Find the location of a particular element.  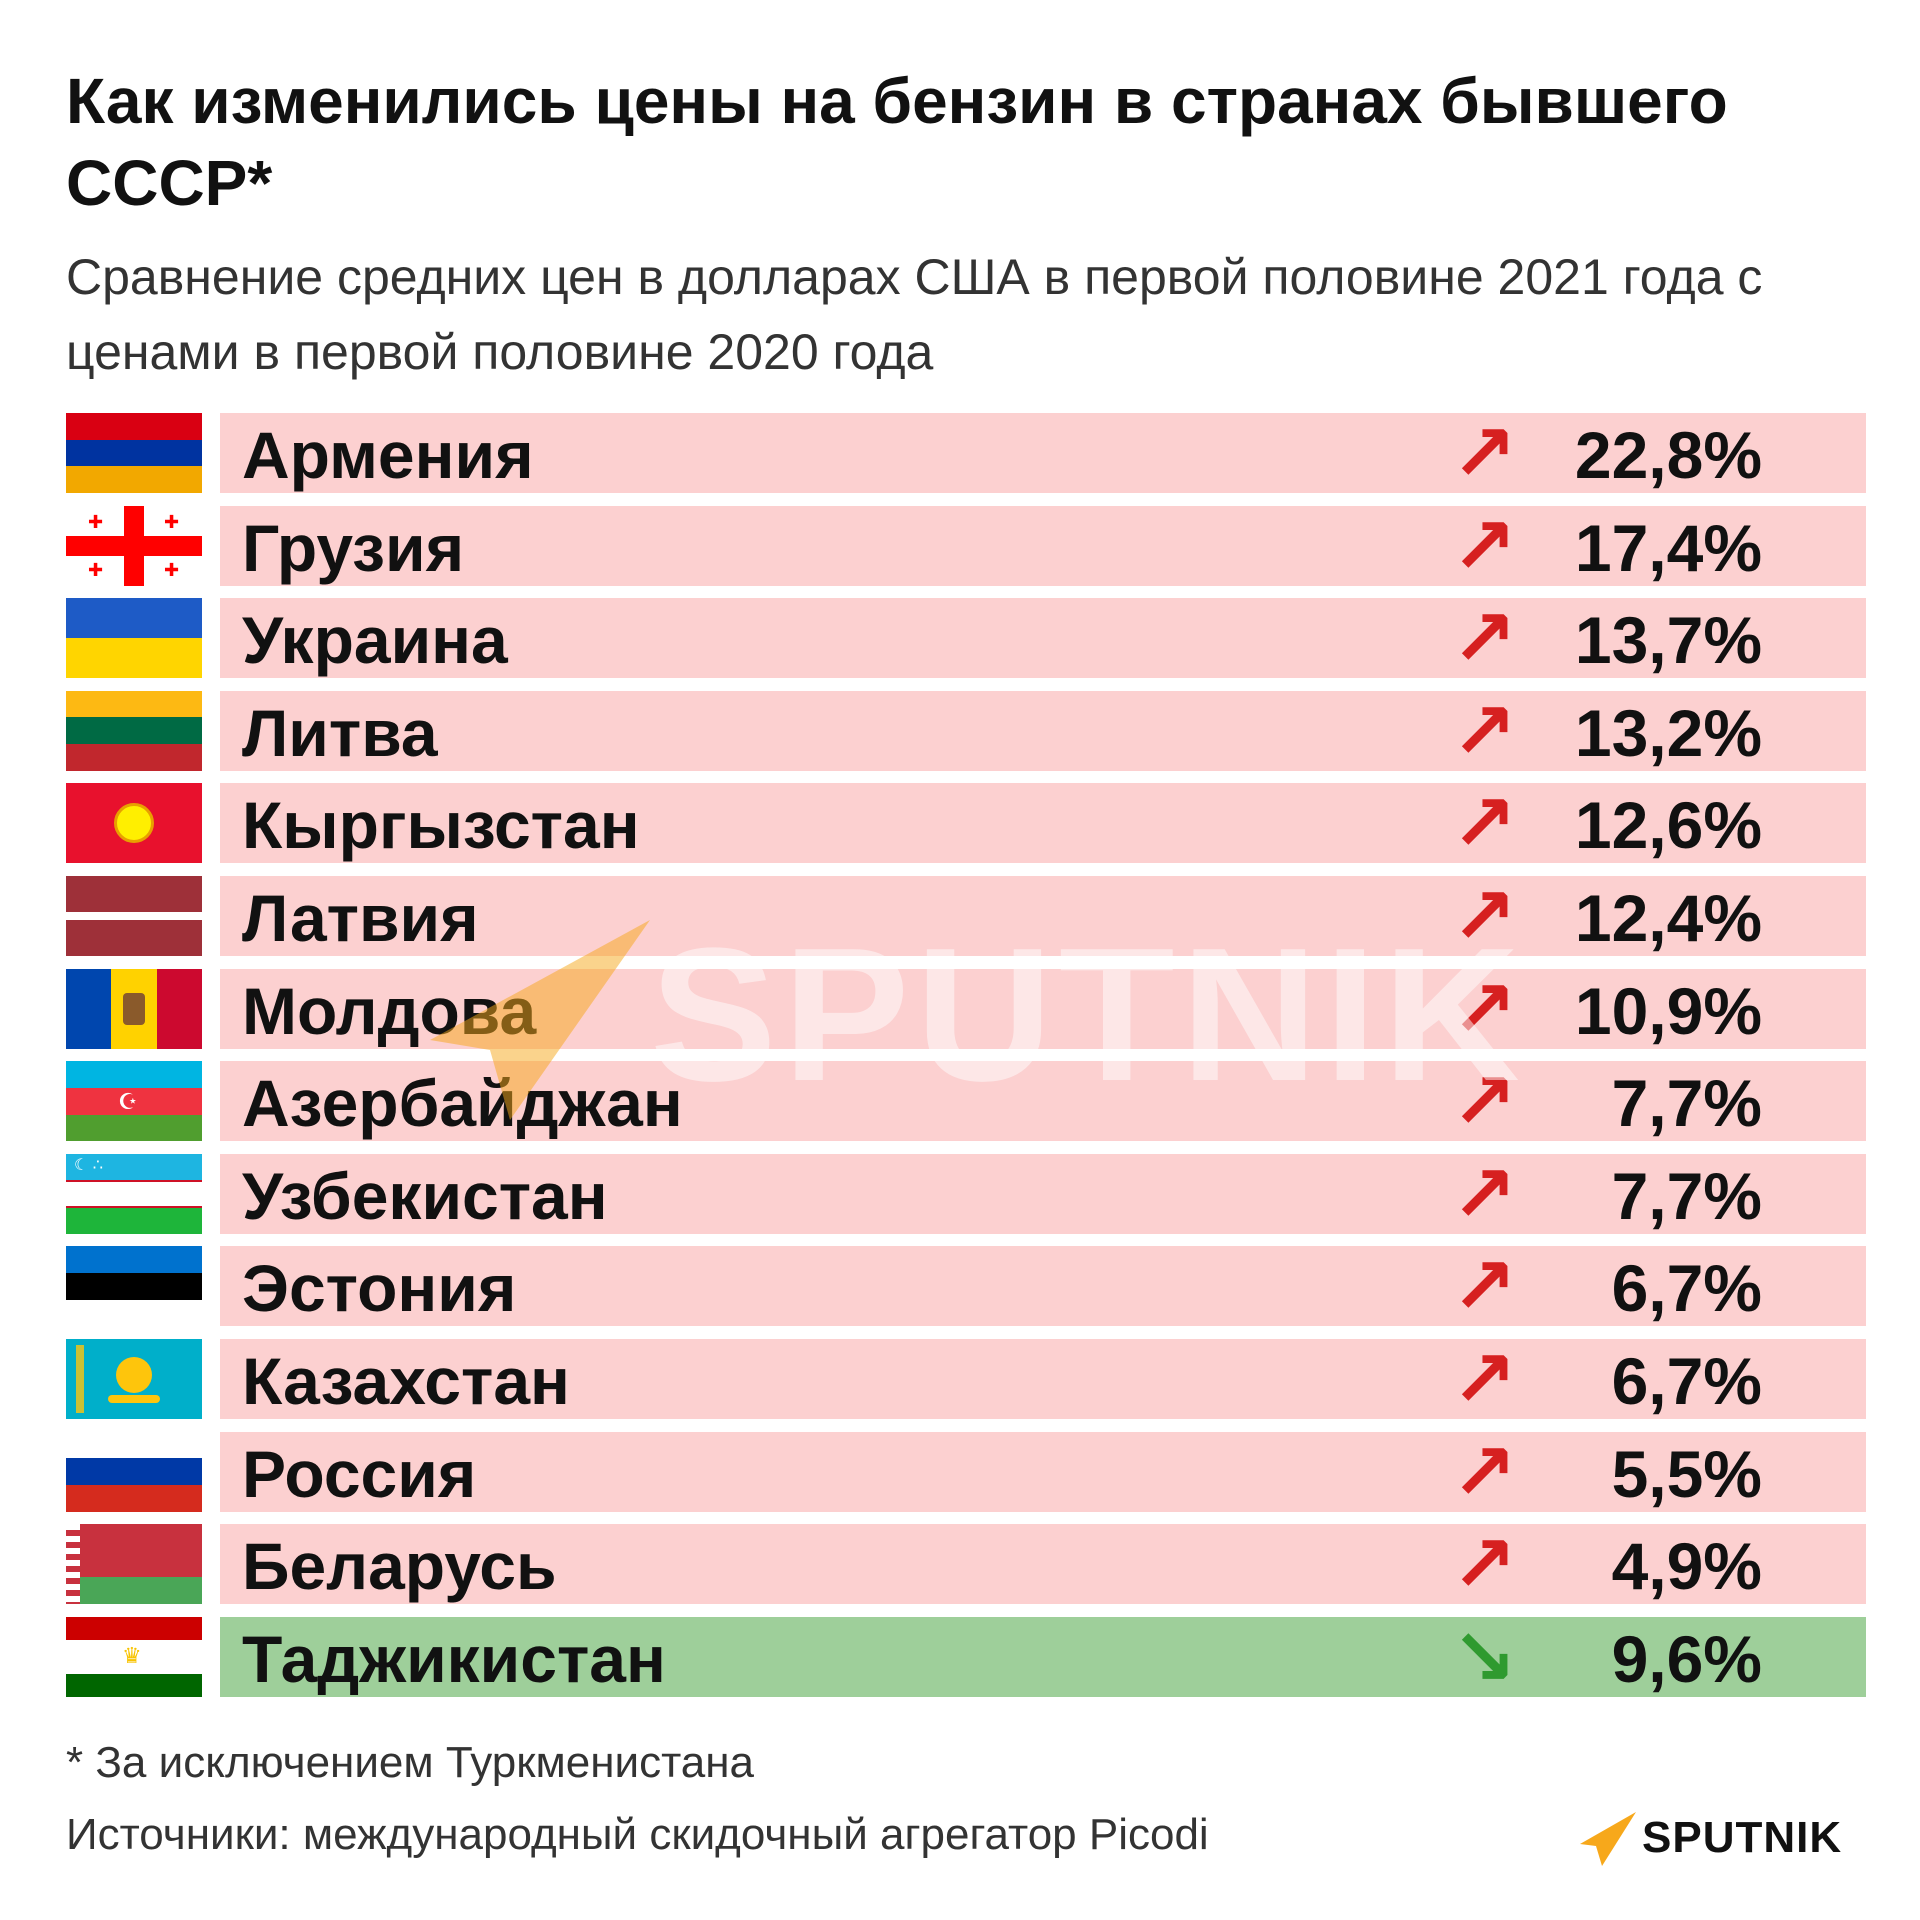

table-row: ♛ Таджикистан ↘ 9,6% is located at coordinates (960, 1656).